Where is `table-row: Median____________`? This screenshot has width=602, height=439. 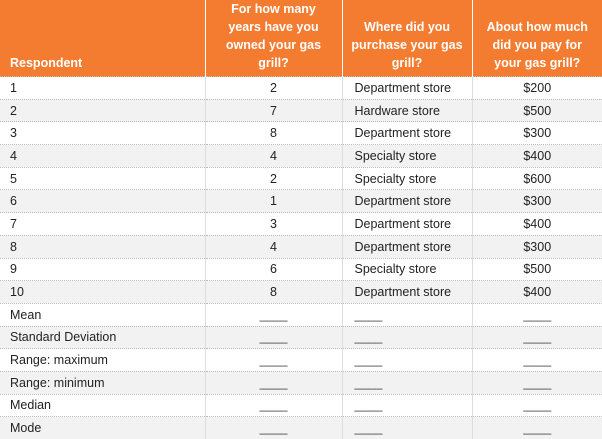
table-row: Median____________ is located at coordinates (301, 405).